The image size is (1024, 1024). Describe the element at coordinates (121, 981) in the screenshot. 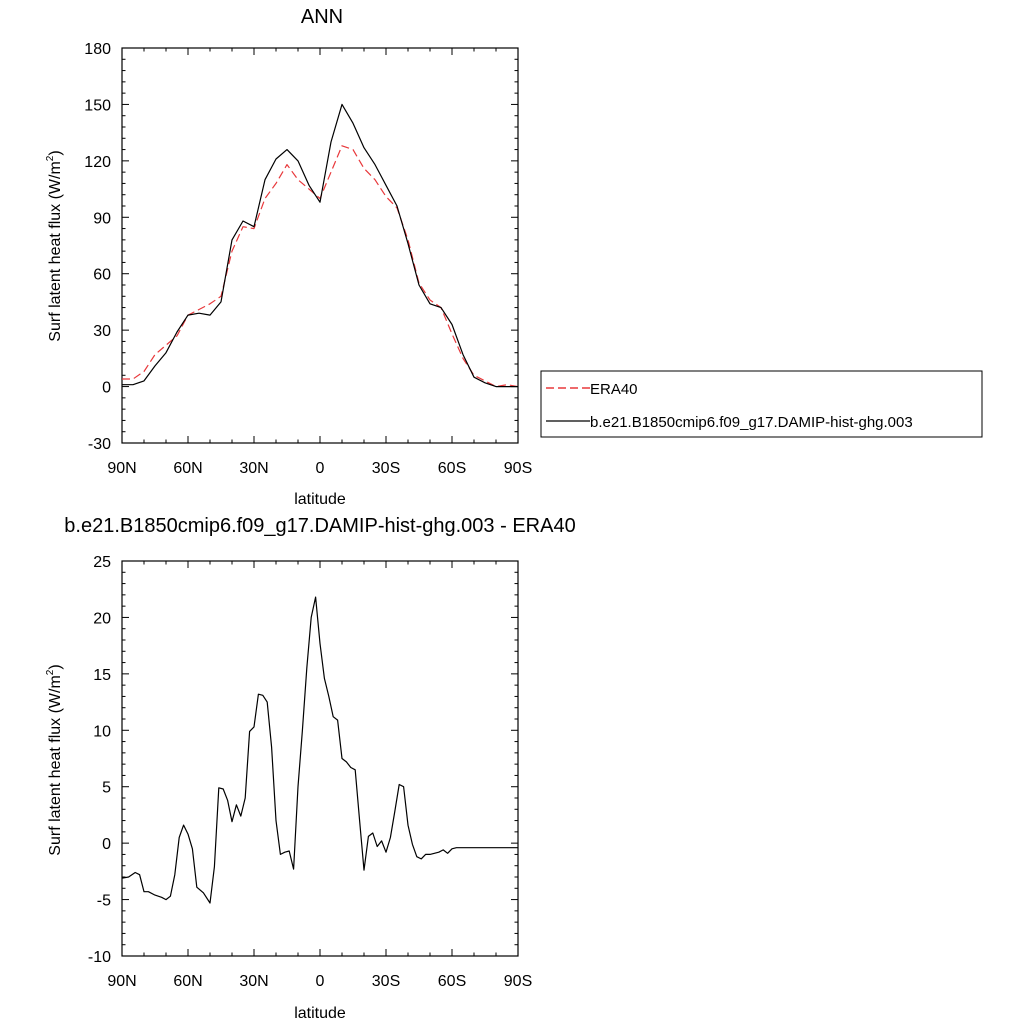

I see `bottom-x-tick-label: 90N` at that location.